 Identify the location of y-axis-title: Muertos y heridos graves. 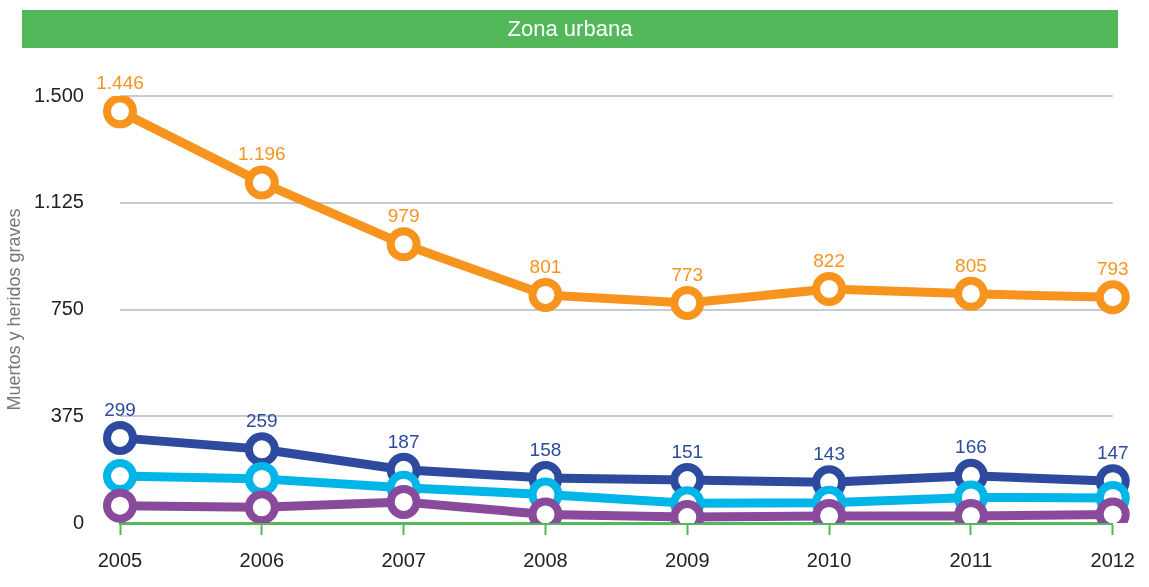
(13, 309).